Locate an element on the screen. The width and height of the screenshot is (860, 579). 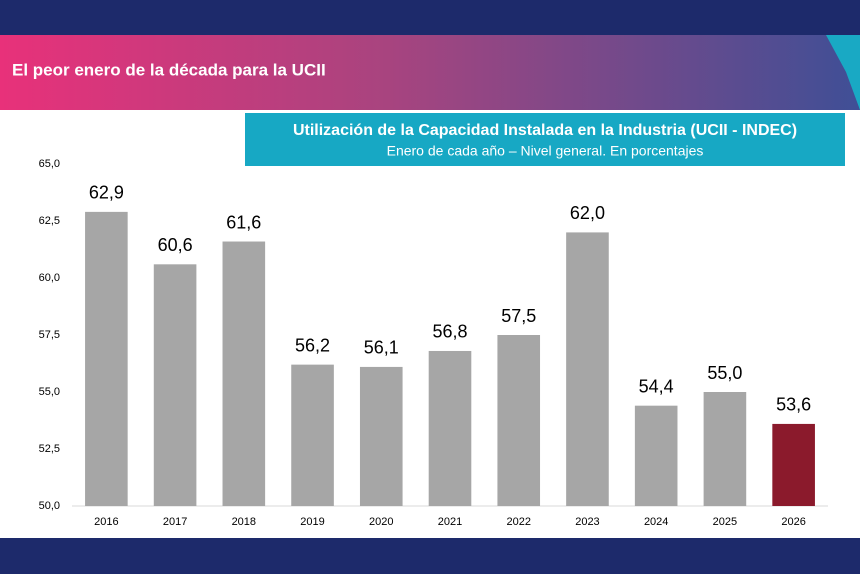
value-label: 61,6 is located at coordinates (243, 222).